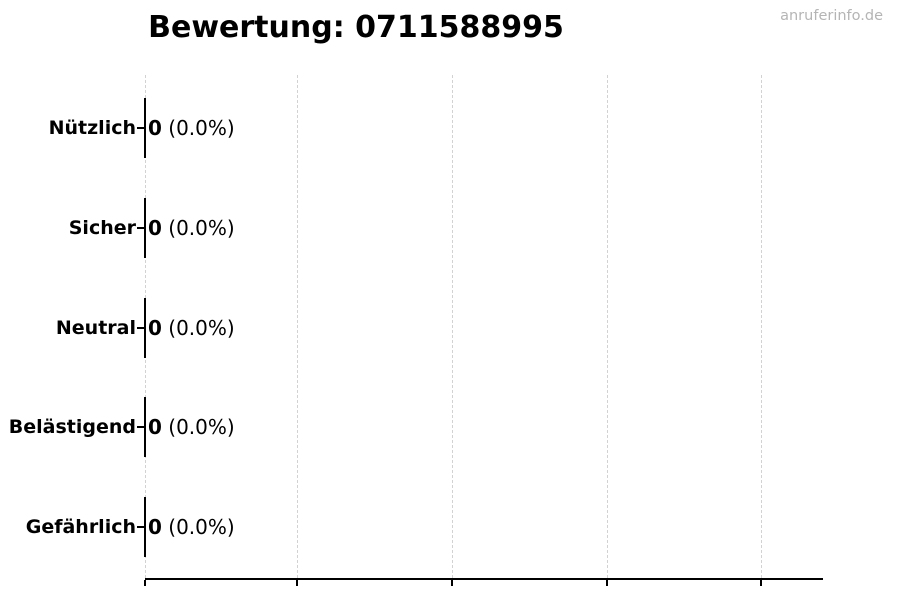 Image resolution: width=900 pixels, height=600 pixels. I want to click on watermark-text: anruferinfo.de, so click(831, 16).